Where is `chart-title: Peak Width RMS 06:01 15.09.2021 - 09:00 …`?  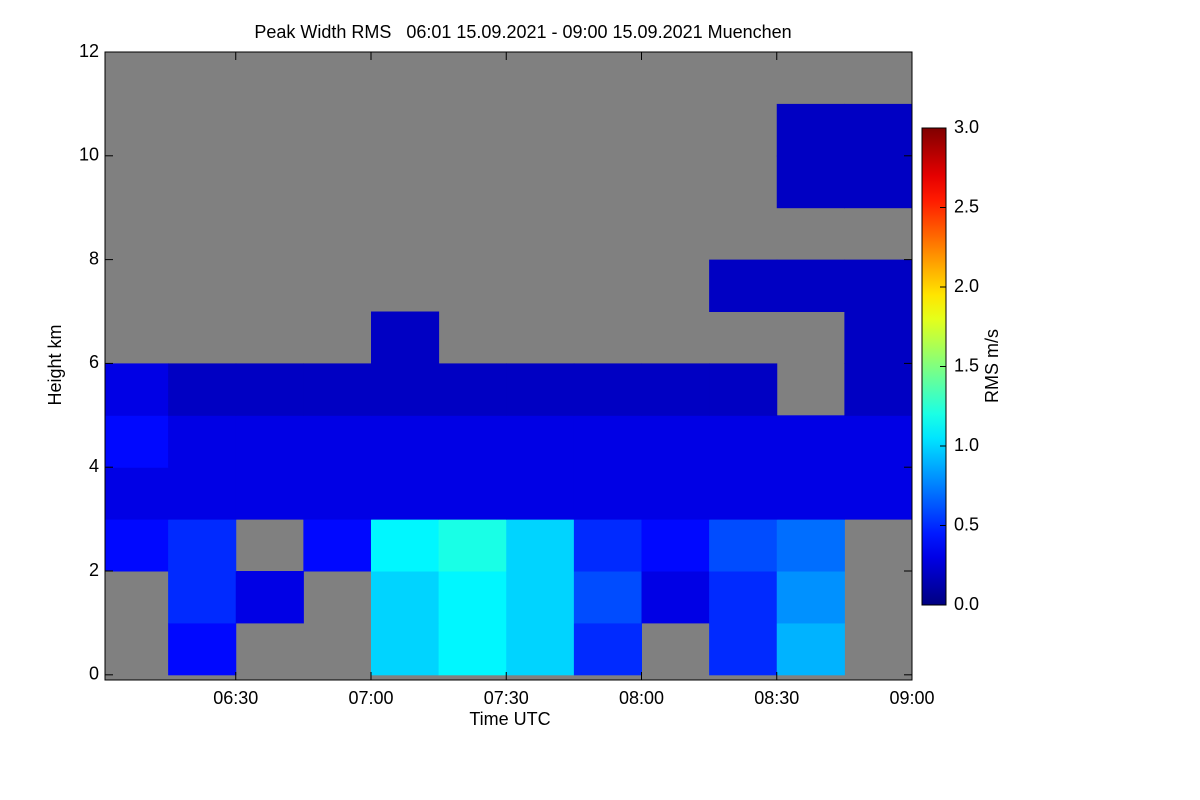 chart-title: Peak Width RMS 06:01 15.09.2021 - 09:00 … is located at coordinates (522, 32).